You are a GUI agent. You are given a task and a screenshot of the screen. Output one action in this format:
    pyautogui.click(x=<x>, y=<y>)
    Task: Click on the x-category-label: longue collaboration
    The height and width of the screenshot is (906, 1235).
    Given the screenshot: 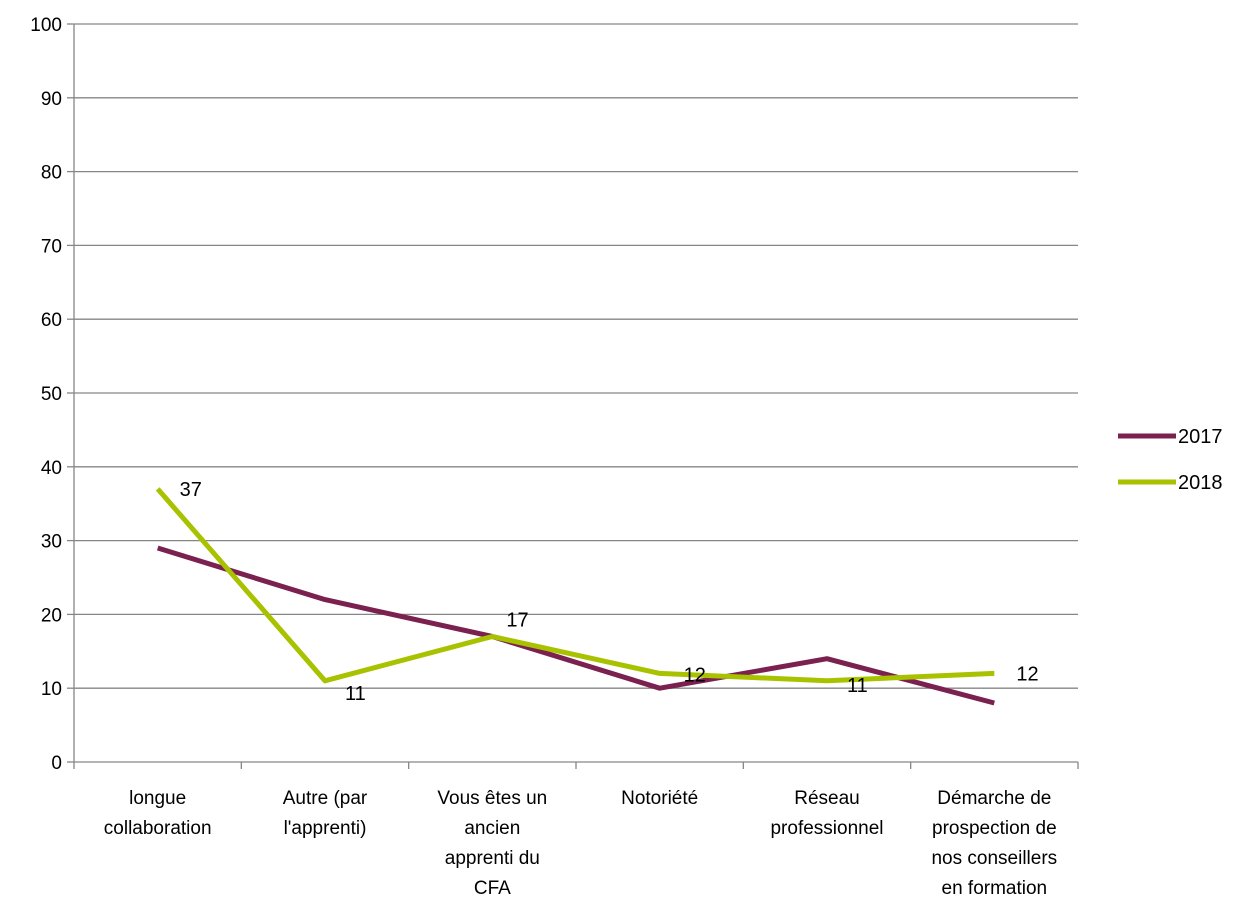 What is the action you would take?
    pyautogui.click(x=158, y=813)
    